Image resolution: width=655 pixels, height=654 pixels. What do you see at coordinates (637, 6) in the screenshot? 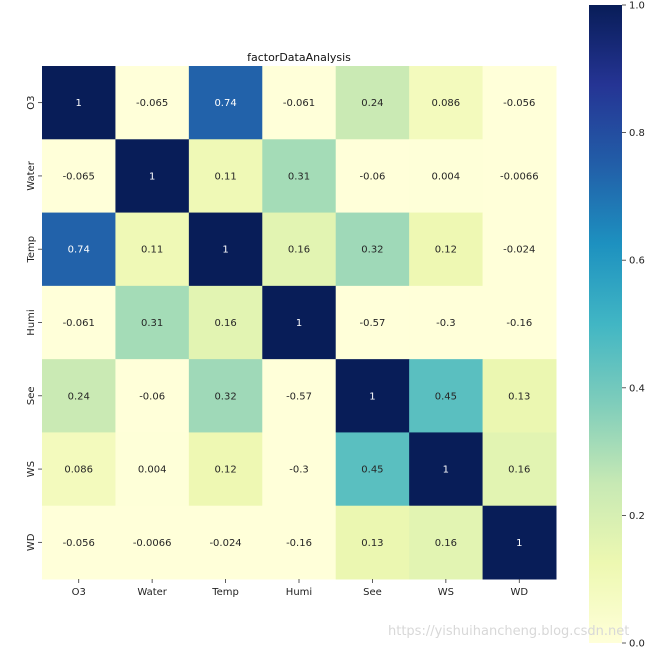
I see `colorbar-tick-label: 1.0` at bounding box center [637, 6].